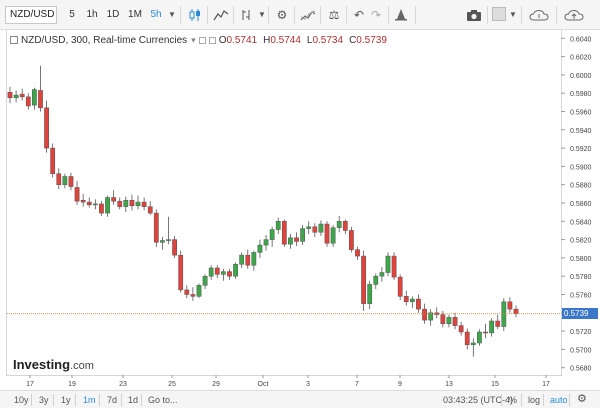  What do you see at coordinates (193, 39) in the screenshot?
I see `legend-dropdown-icon: ▾` at bounding box center [193, 39].